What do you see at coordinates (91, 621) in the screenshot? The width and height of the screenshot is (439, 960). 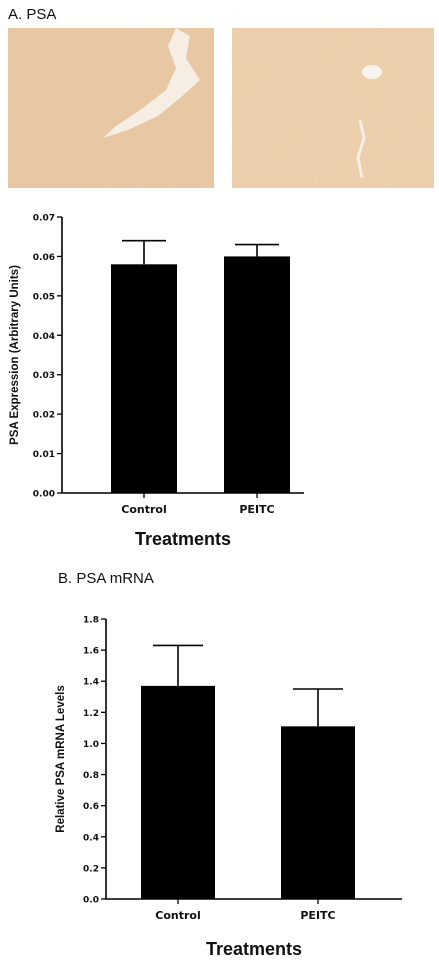 I see `y-tick-label: 1.8` at bounding box center [91, 621].